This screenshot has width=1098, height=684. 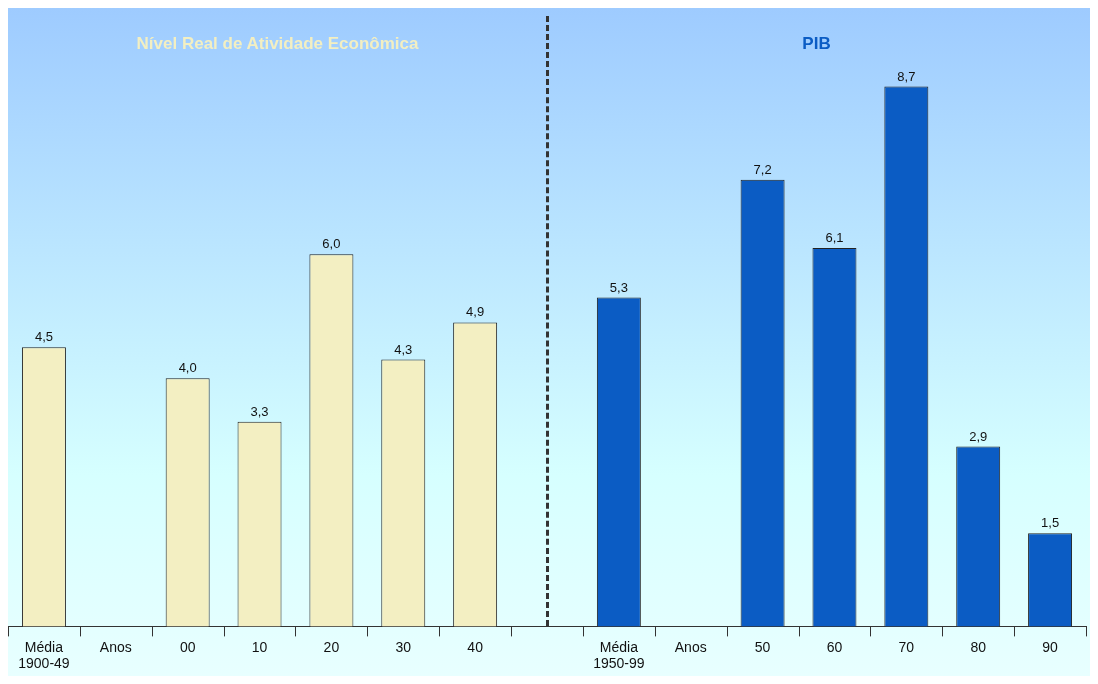 What do you see at coordinates (43, 337) in the screenshot?
I see `data-label: 4,5` at bounding box center [43, 337].